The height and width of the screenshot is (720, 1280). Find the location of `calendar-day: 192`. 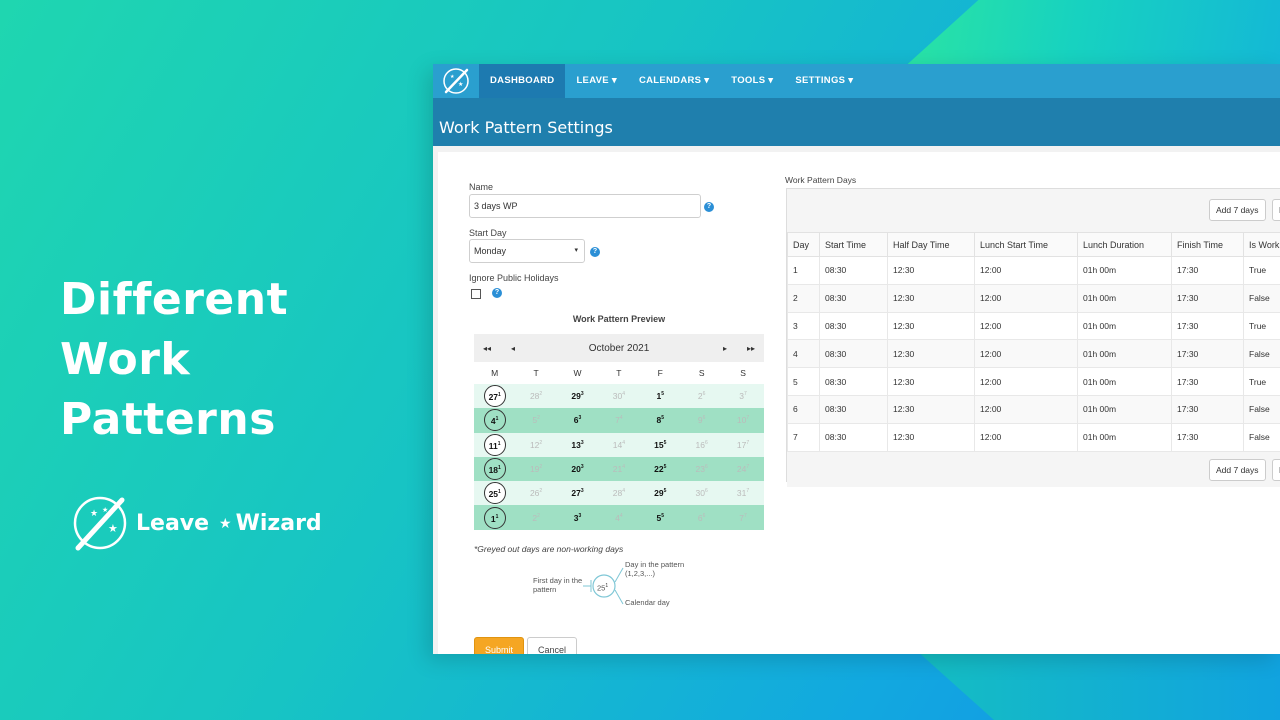

calendar-day: 192 is located at coordinates (535, 469).